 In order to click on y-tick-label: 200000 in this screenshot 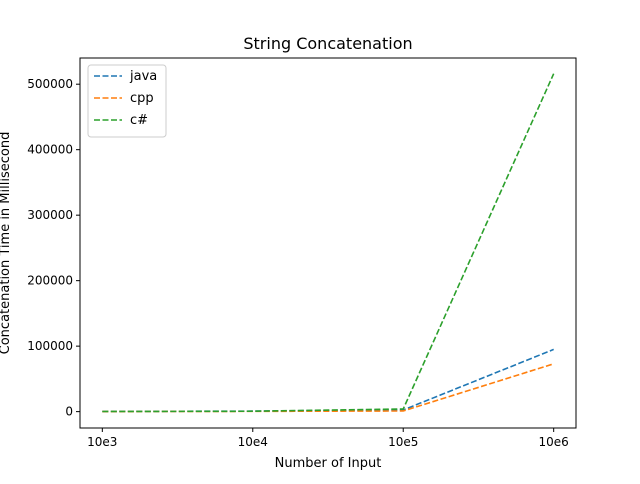, I will do `click(50, 281)`.